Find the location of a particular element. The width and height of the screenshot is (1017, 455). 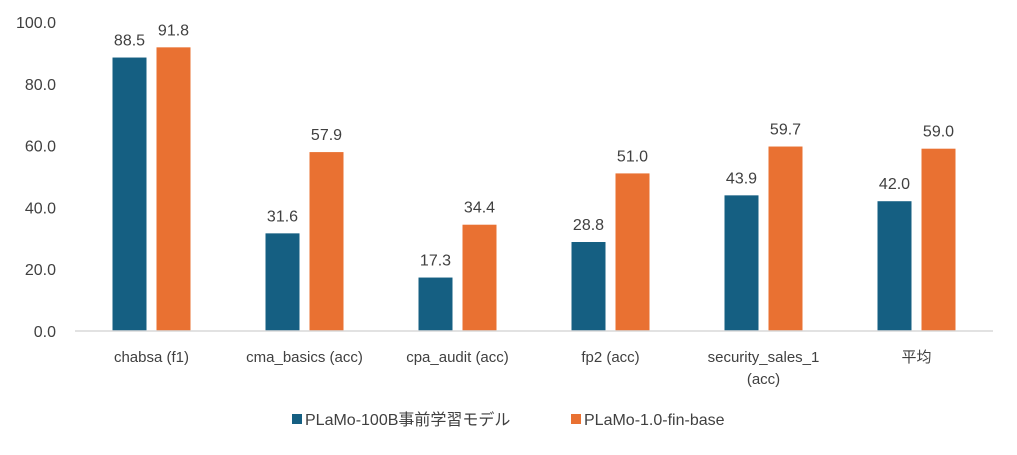

data-label: 59.7 is located at coordinates (785, 130).